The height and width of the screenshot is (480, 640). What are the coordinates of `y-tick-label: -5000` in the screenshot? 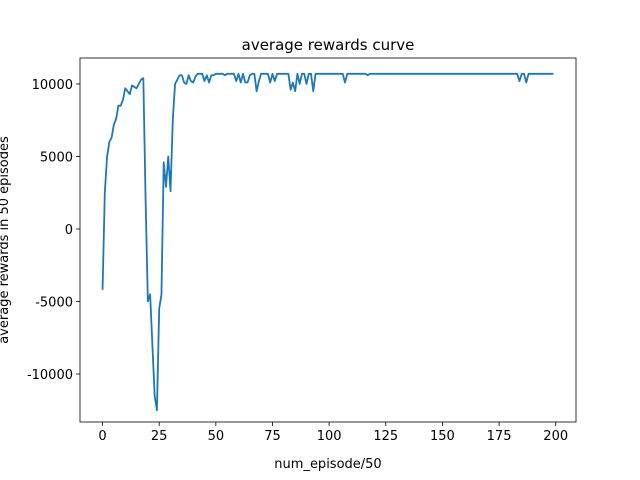 It's located at (54, 302).